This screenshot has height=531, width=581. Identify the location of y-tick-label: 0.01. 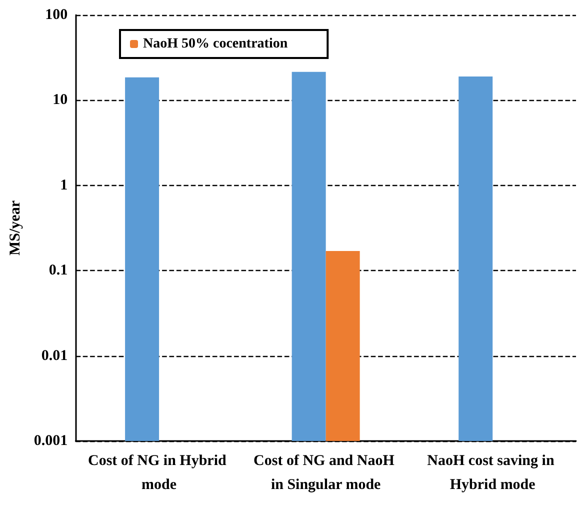
(54, 356).